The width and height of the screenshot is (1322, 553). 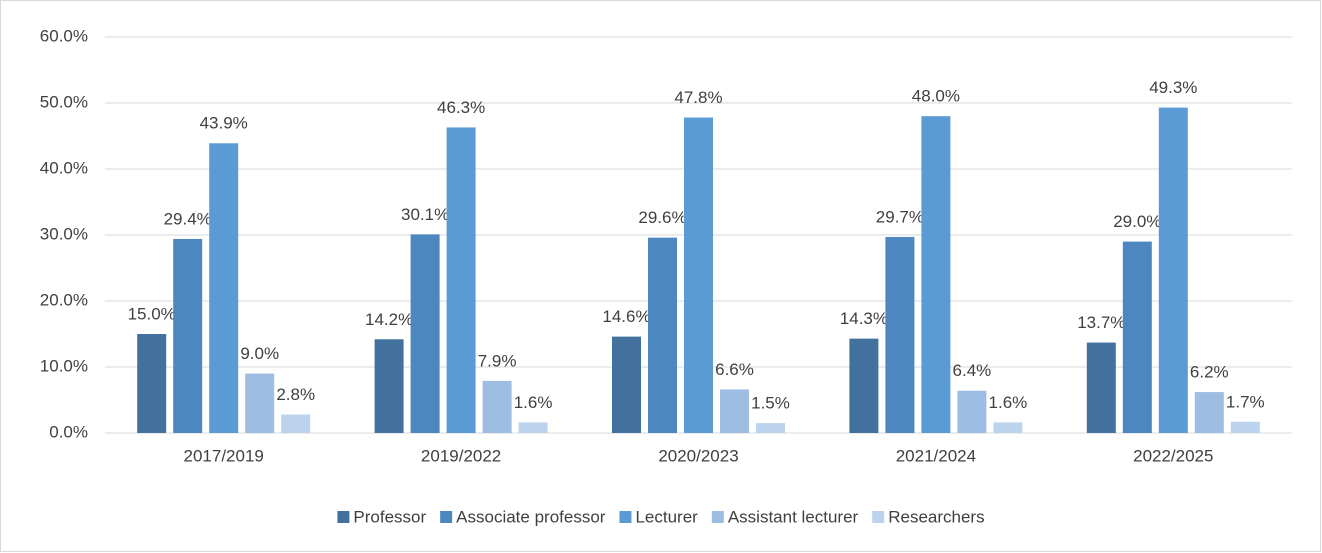 What do you see at coordinates (224, 455) in the screenshot?
I see `x-tick-label: 2017/2019` at bounding box center [224, 455].